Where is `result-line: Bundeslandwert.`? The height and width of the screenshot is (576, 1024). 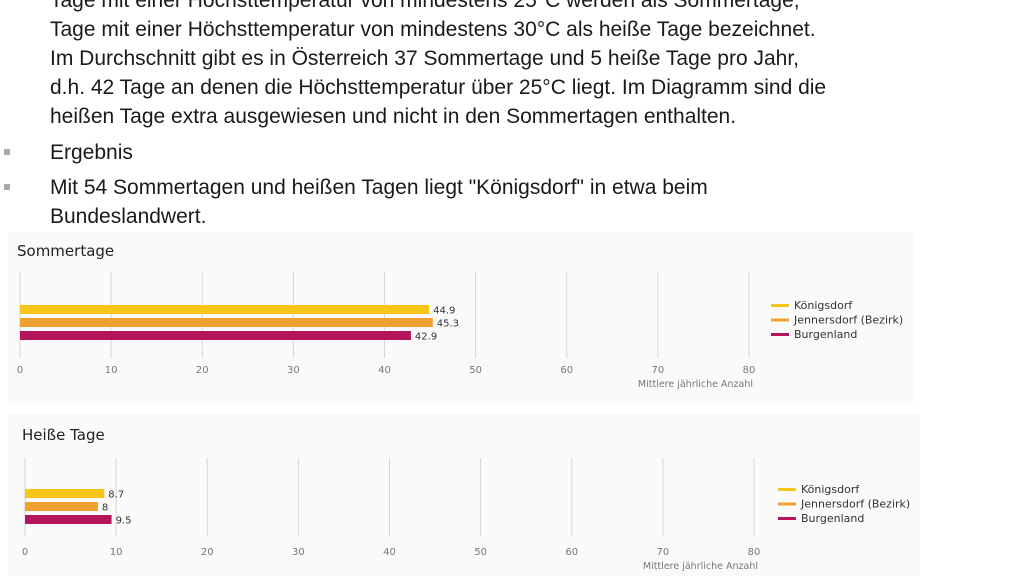
result-line: Bundeslandwert. is located at coordinates (128, 216).